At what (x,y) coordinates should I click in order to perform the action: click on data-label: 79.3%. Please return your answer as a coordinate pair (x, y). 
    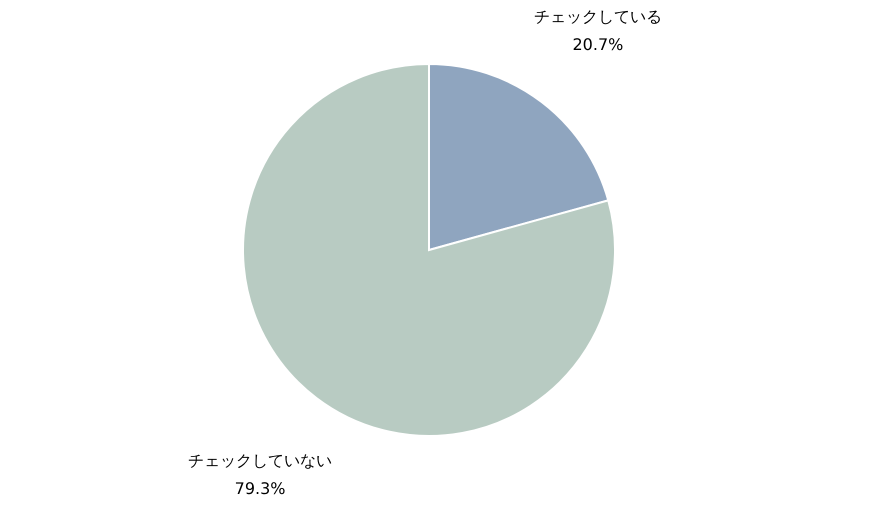
    Looking at the image, I should click on (260, 488).